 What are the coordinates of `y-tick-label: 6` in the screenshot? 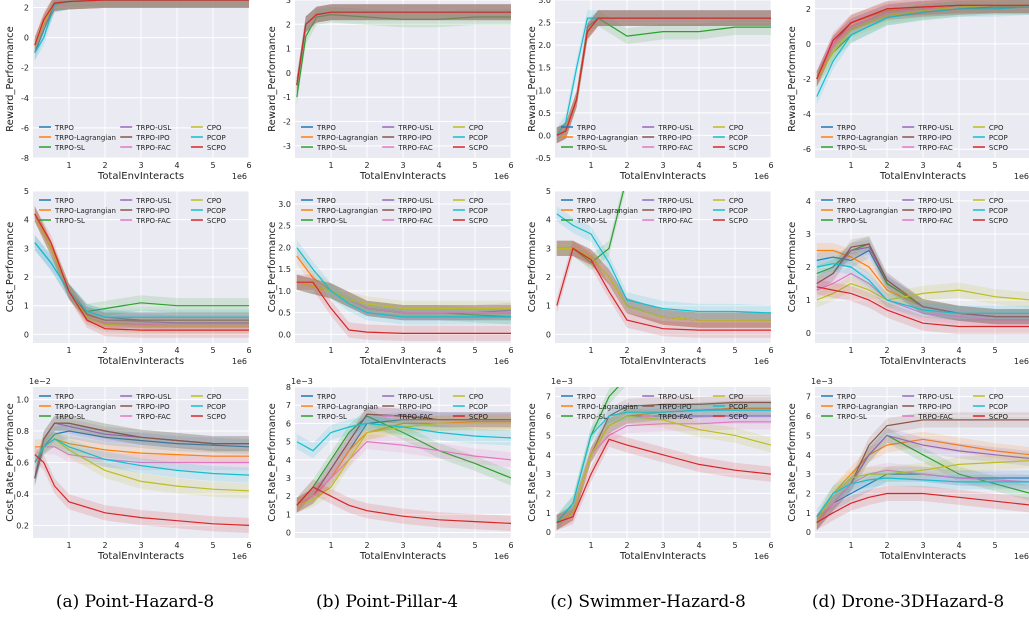 It's located at (808, 416).